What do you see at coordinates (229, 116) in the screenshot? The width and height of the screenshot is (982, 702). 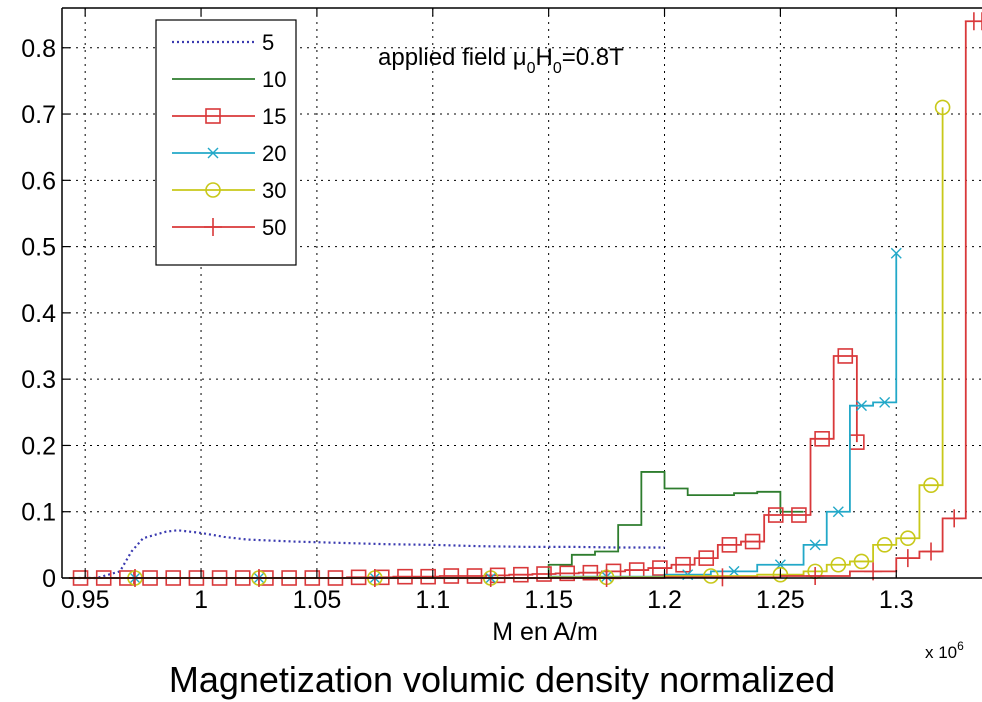 I see `legend-entry: 15` at bounding box center [229, 116].